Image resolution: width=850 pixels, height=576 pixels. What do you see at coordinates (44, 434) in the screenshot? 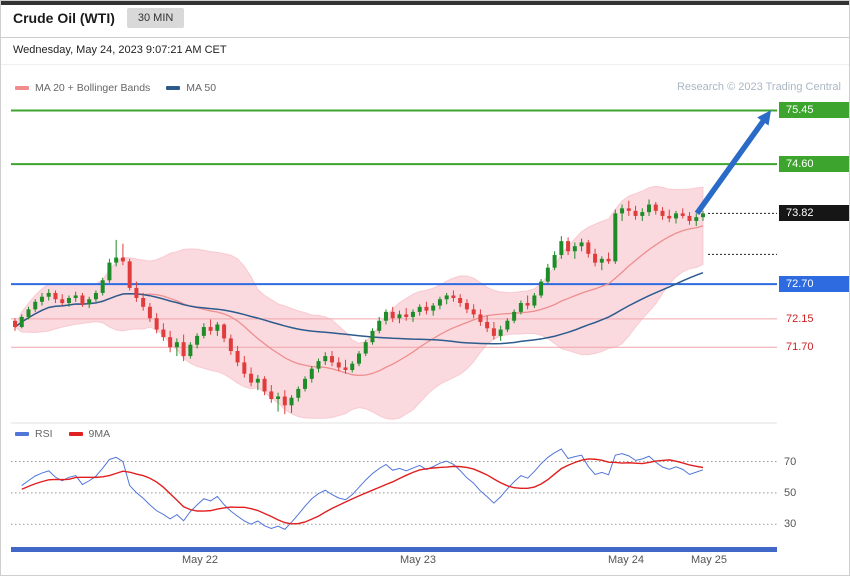
I see `rsi-label: RSI` at bounding box center [44, 434].